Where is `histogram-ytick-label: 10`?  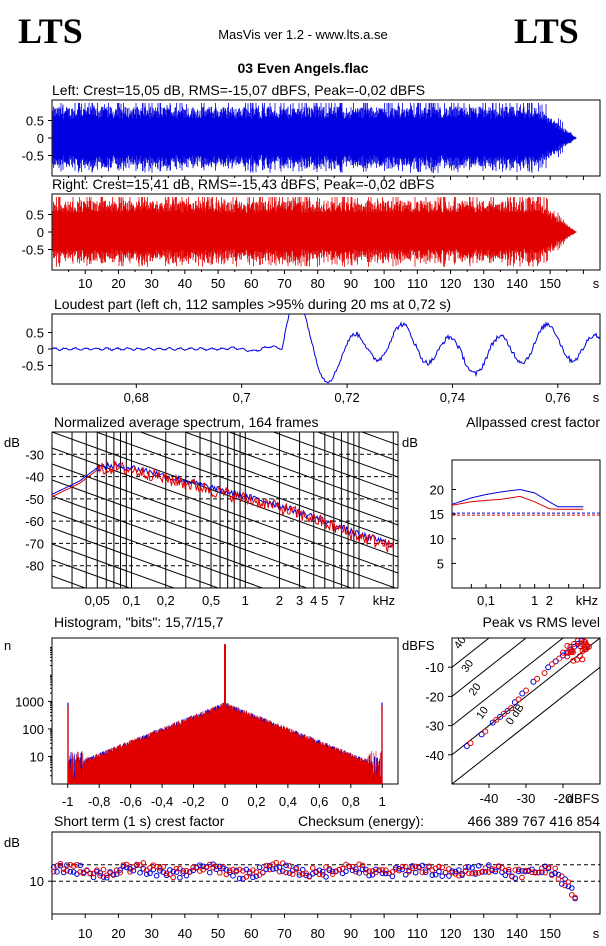
histogram-ytick-label: 10 is located at coordinates (37, 756).